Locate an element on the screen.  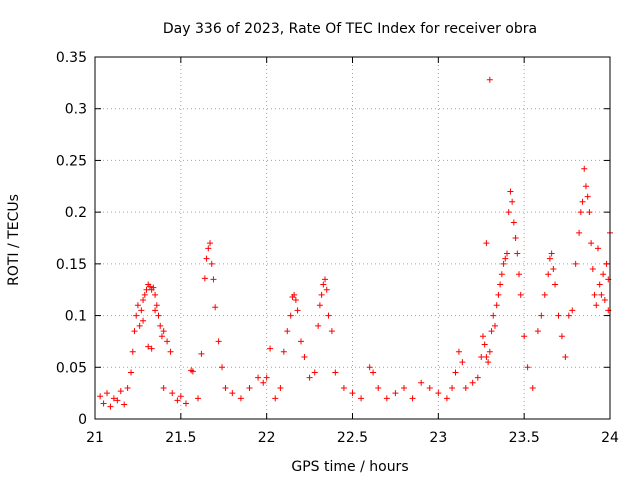
x-tick-label: 21 is located at coordinates (95, 438).